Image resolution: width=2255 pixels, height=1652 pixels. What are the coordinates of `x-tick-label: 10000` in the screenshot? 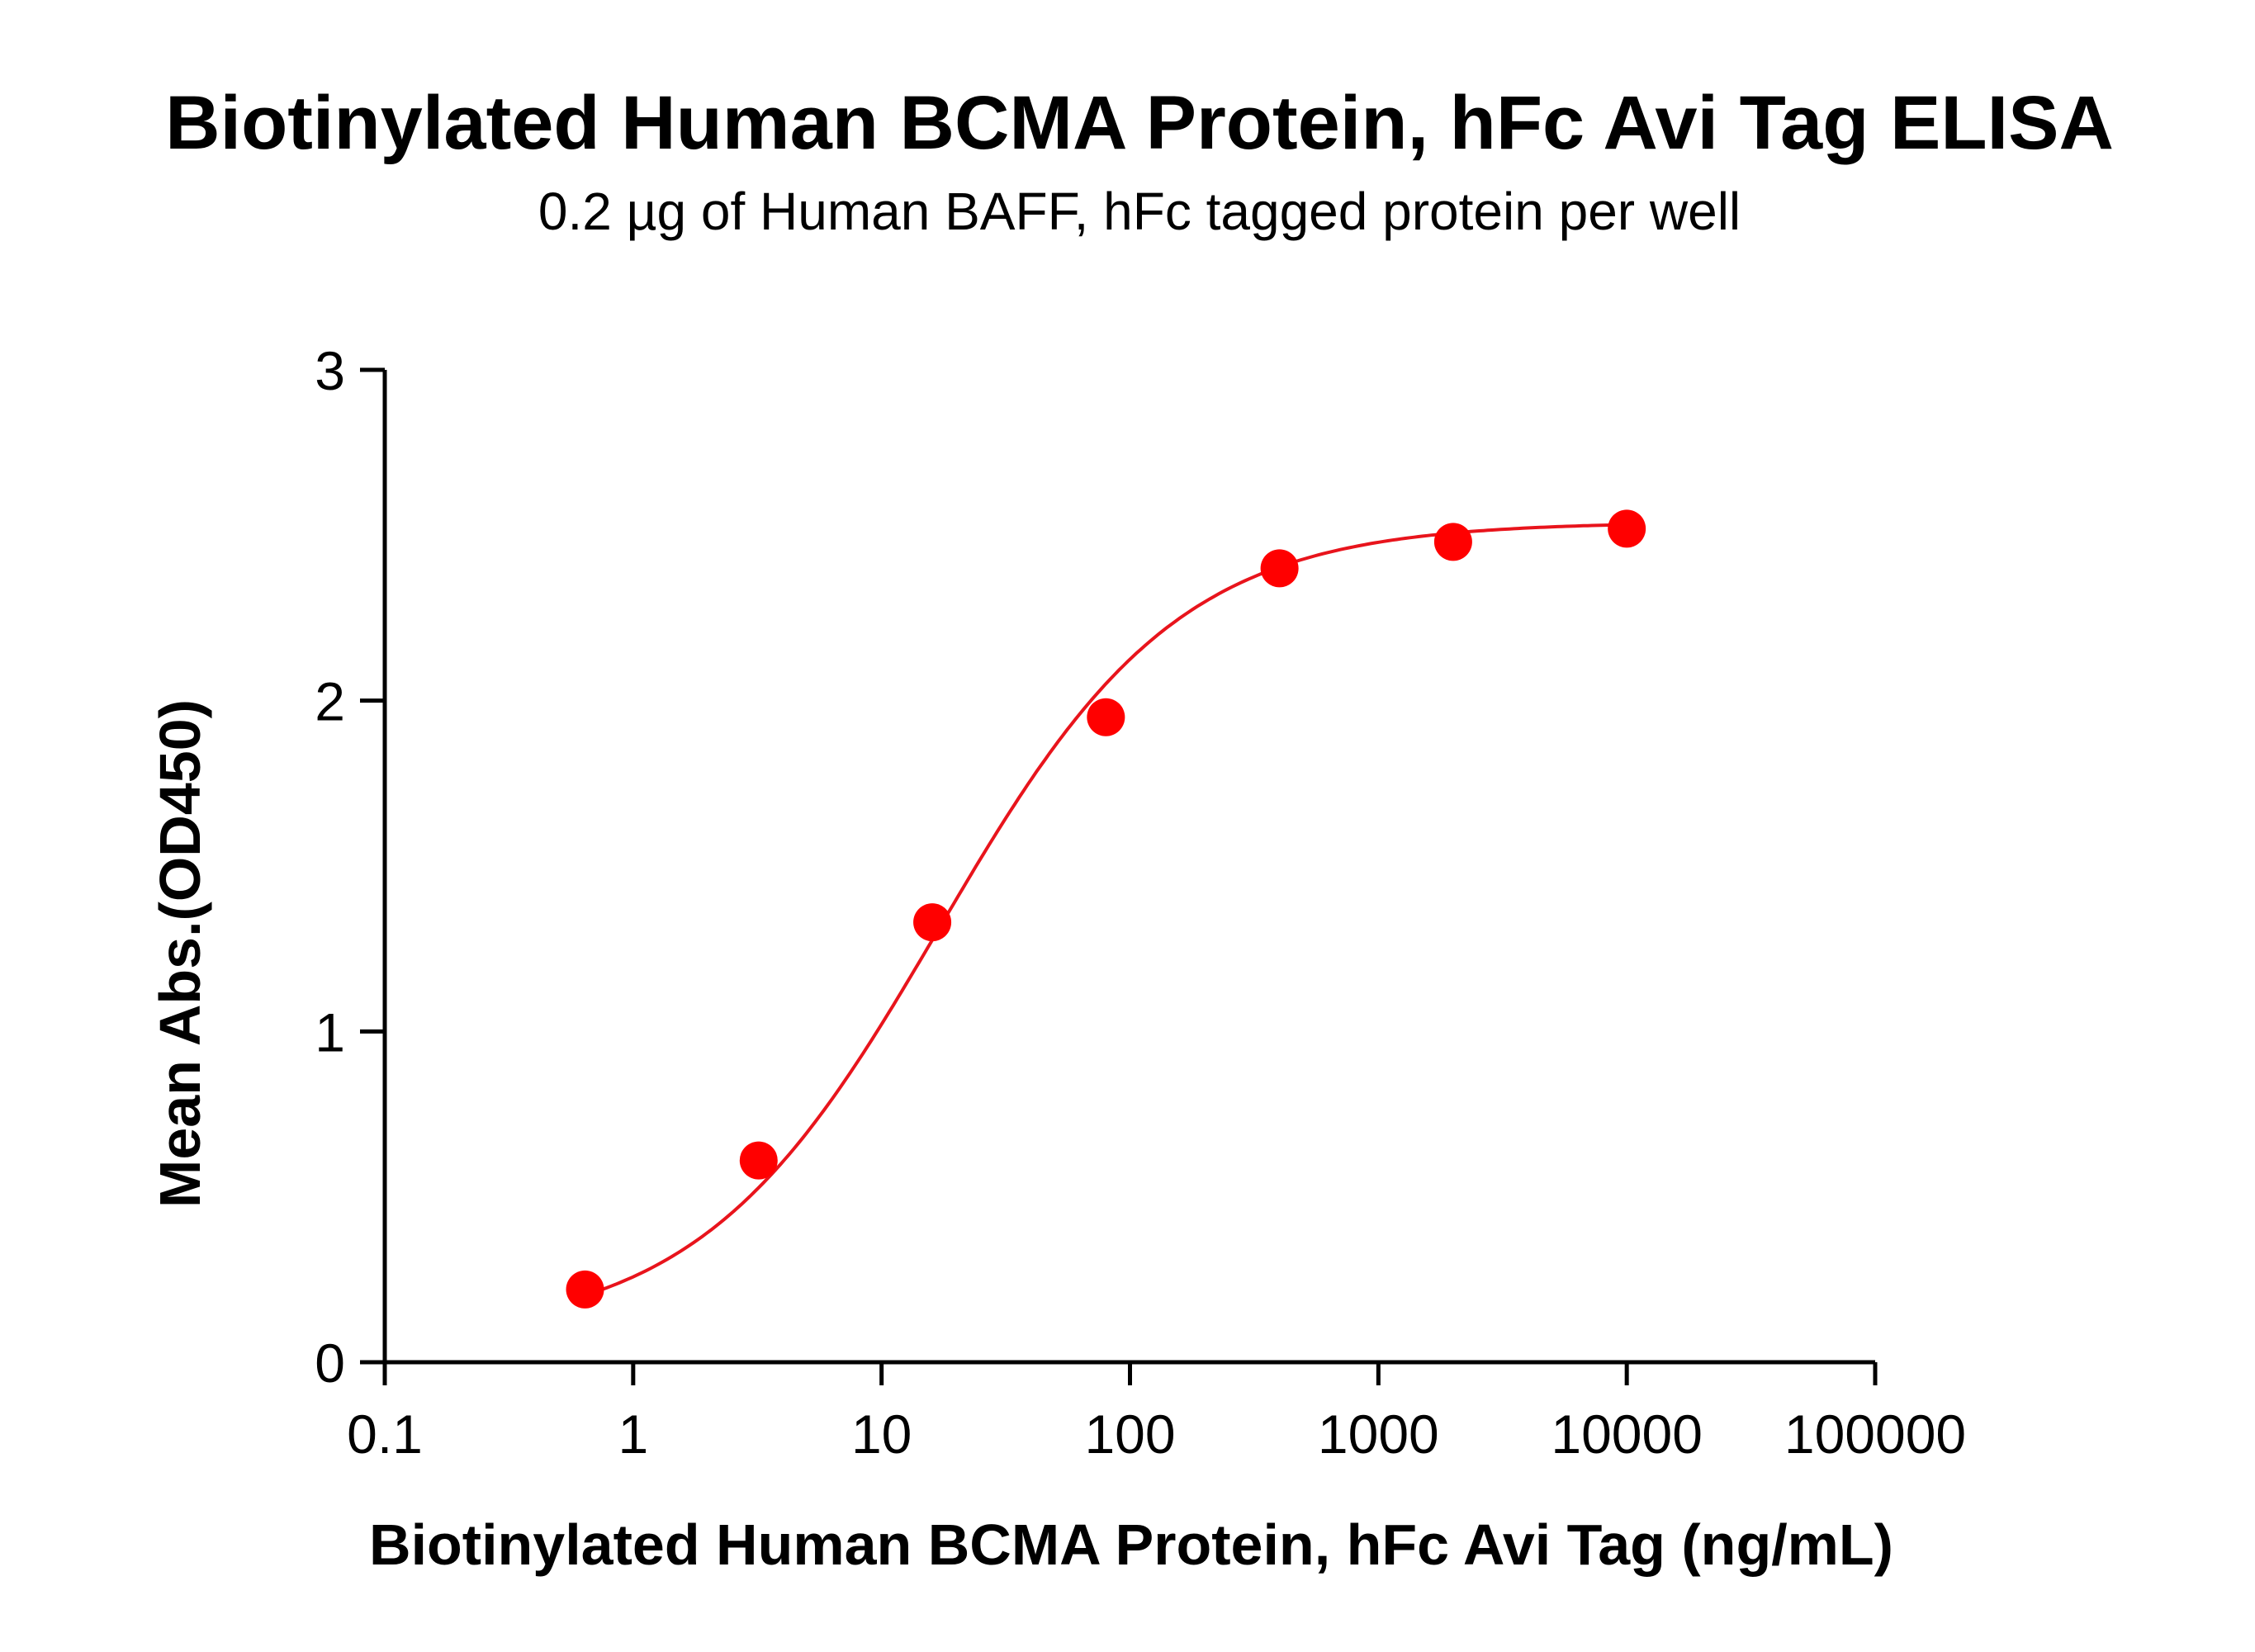 It's located at (1627, 1434).